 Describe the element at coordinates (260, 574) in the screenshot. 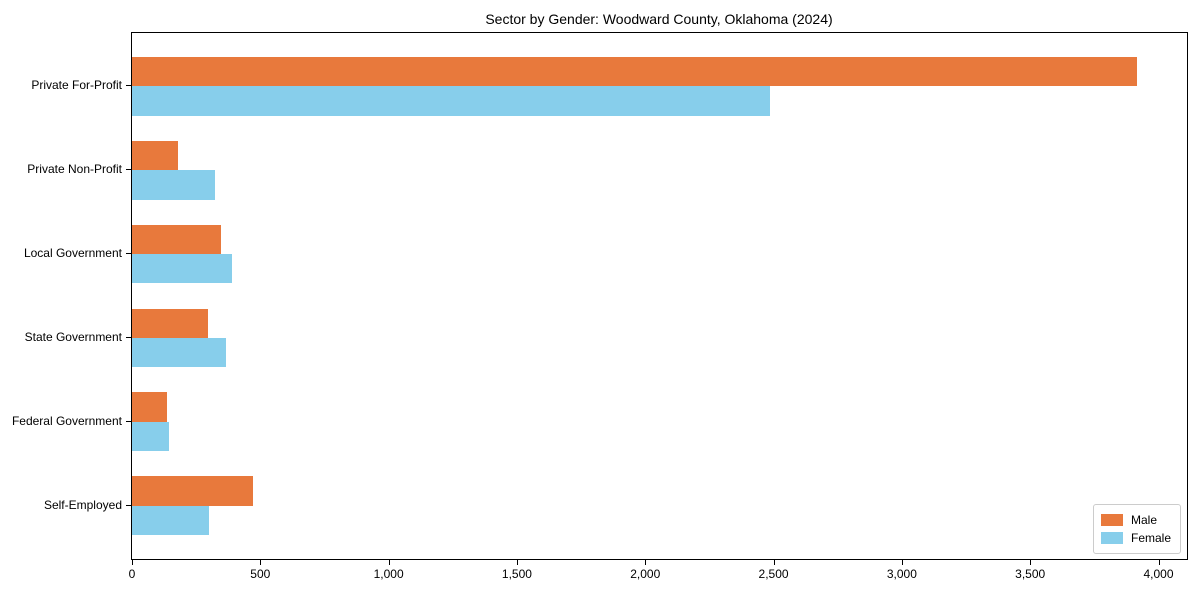

I see `x-tick-label-500: 500` at that location.